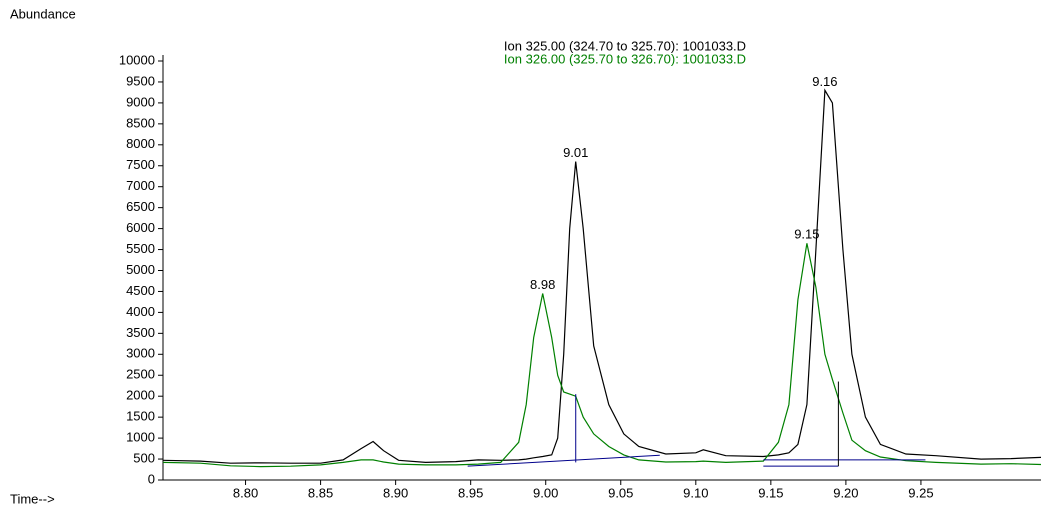  Describe the element at coordinates (140, 437) in the screenshot. I see `y-tick-label: 1000` at that location.